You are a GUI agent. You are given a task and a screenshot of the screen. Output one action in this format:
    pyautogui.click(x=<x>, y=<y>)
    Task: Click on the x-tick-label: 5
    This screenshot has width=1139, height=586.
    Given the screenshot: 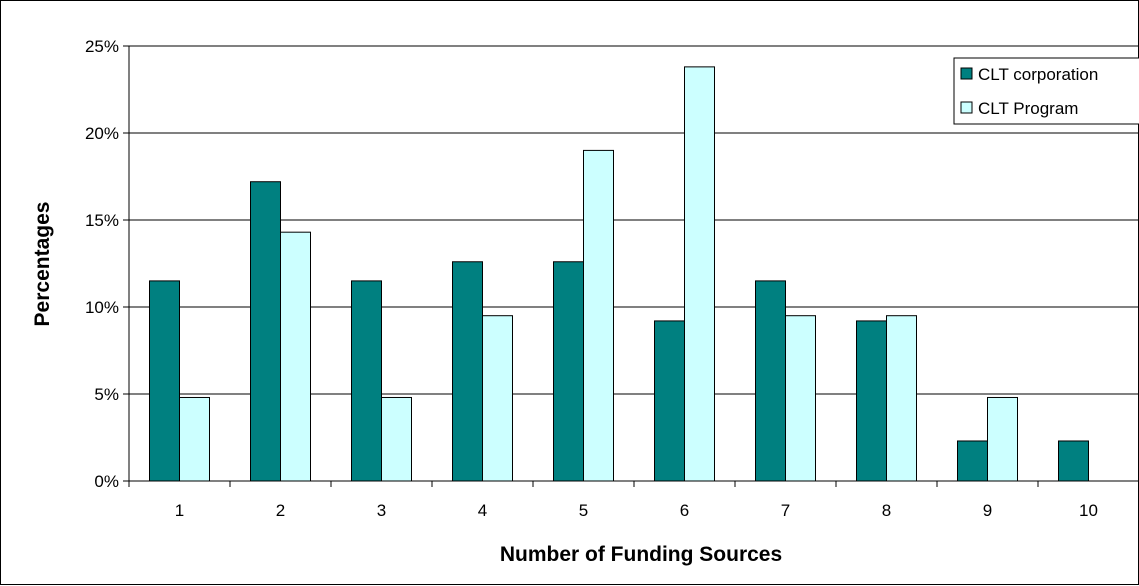 What is the action you would take?
    pyautogui.click(x=583, y=510)
    